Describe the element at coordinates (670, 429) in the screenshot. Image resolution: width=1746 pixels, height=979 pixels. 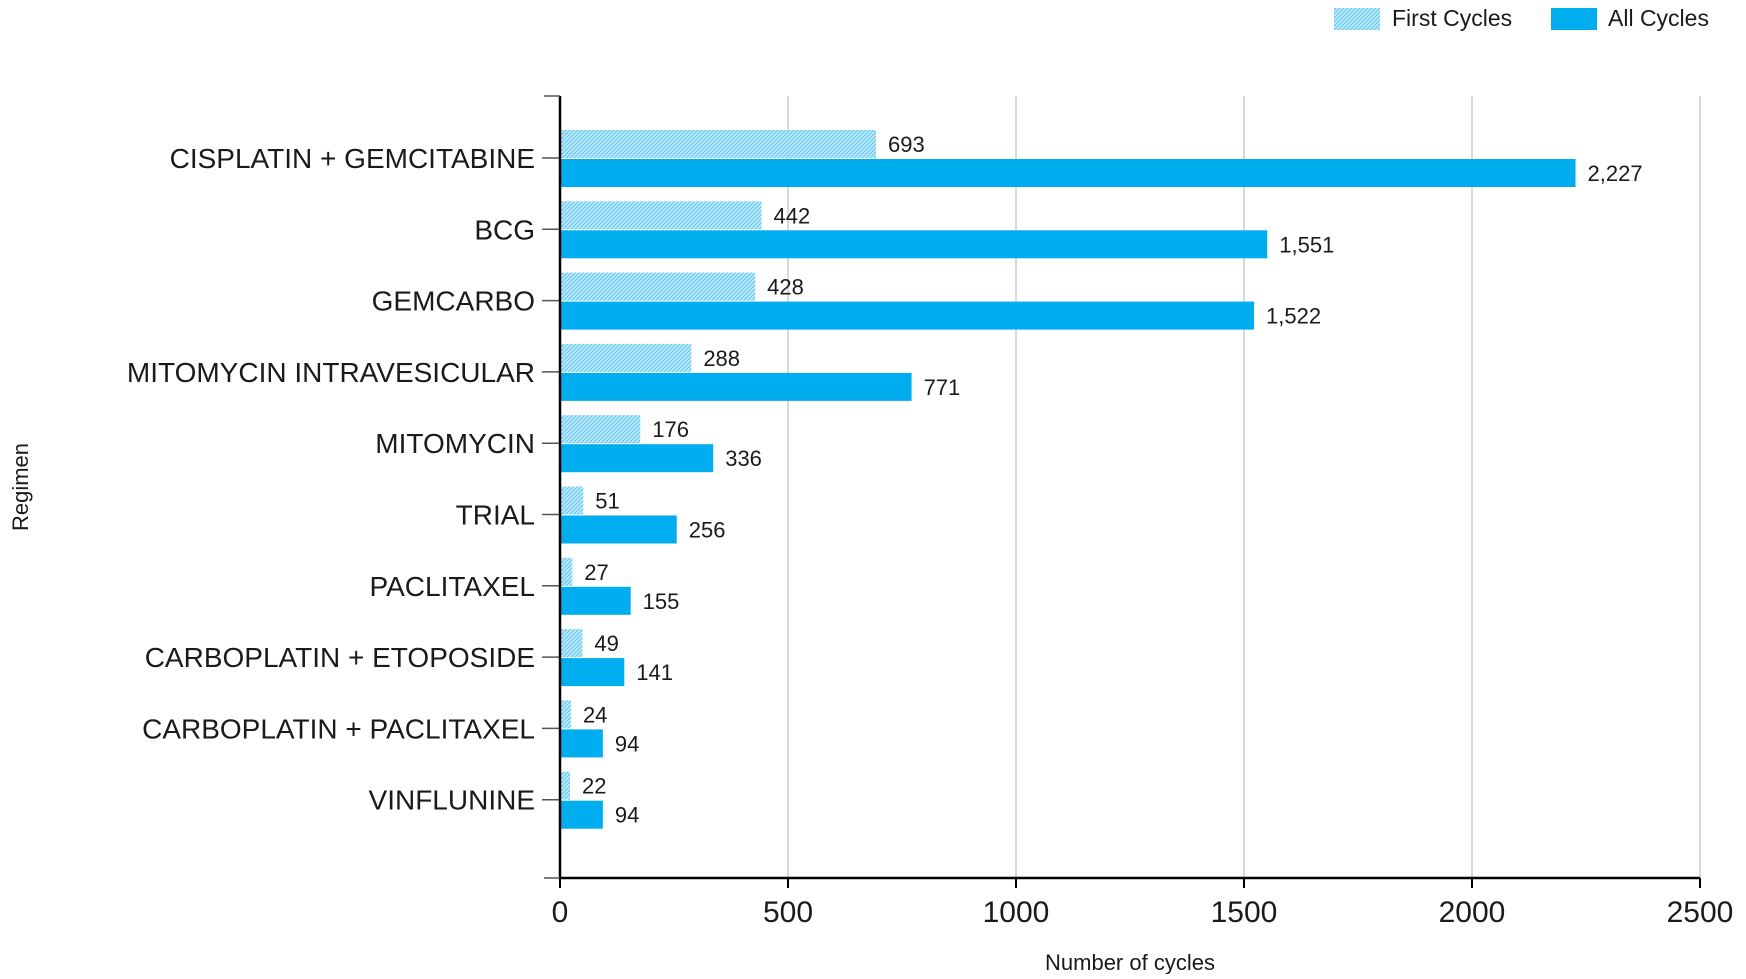
I see `data-label-first-cycles: 176` at that location.